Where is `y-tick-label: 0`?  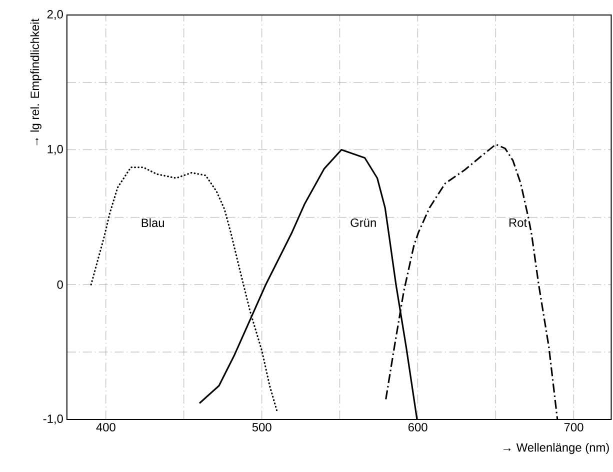
y-tick-label: 0 is located at coordinates (60, 284).